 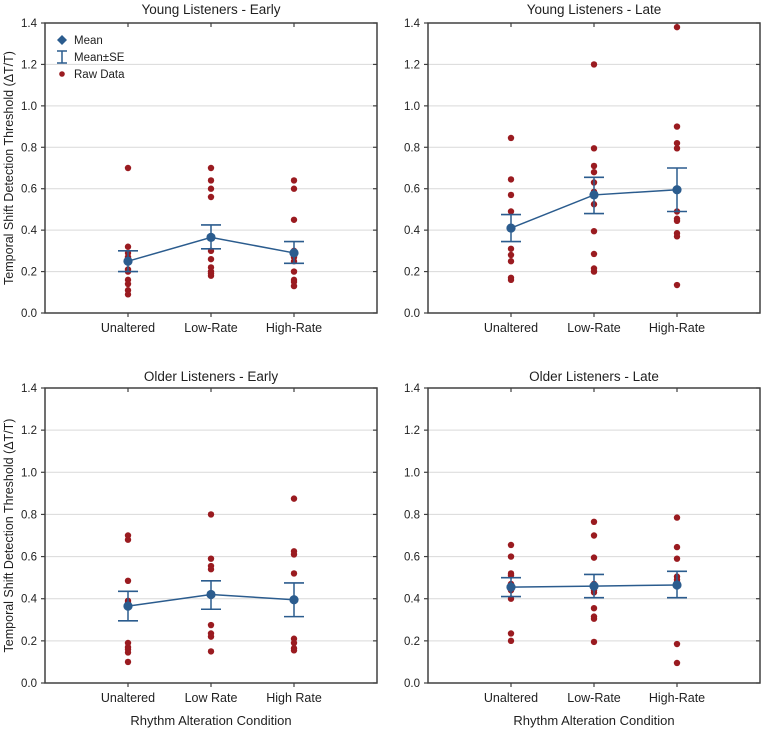 I want to click on x-category-label: Low-Rate, so click(x=211, y=328).